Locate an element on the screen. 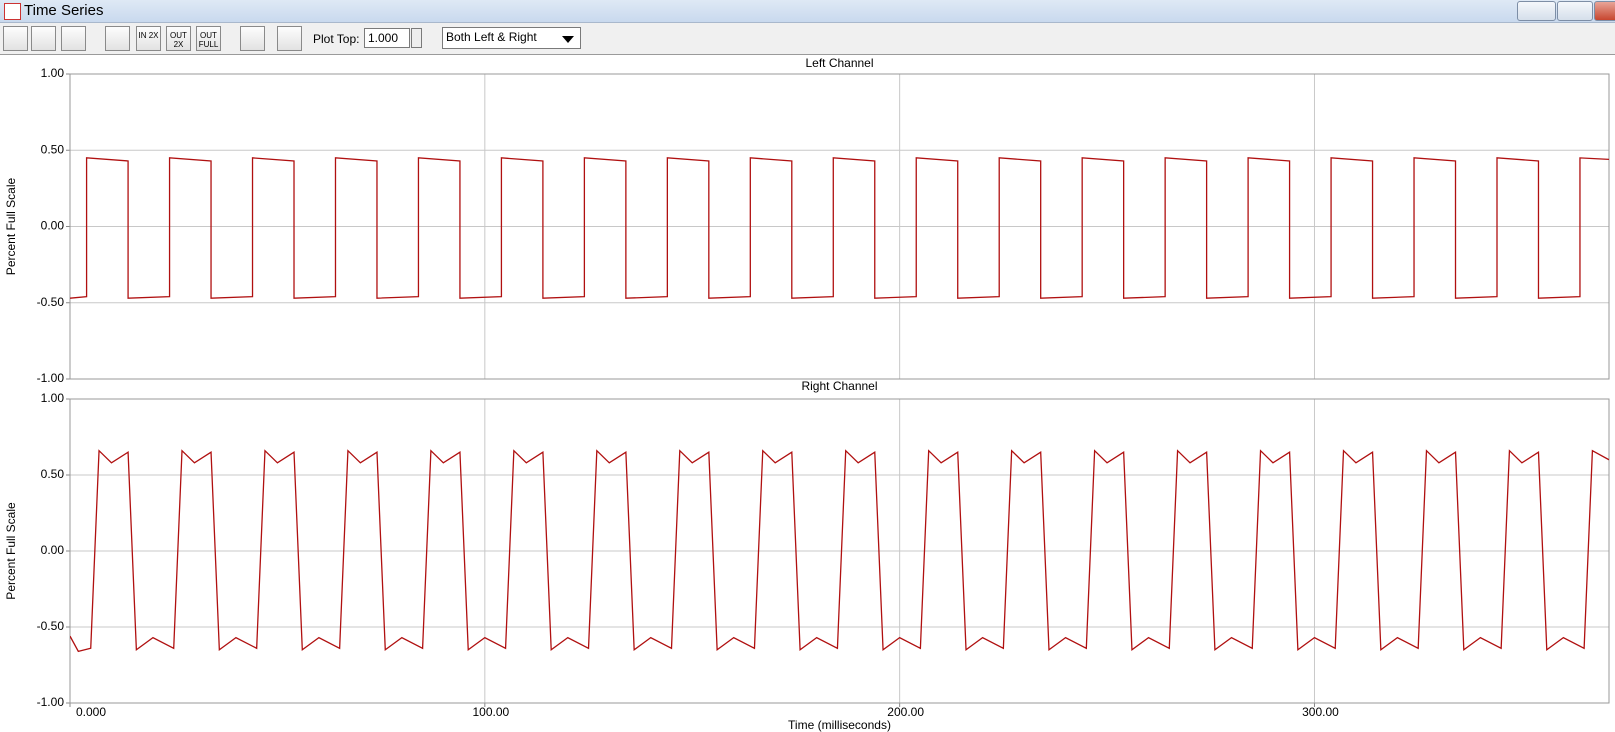 The image size is (1615, 732). dropdown-arrow is located at coordinates (568, 39).